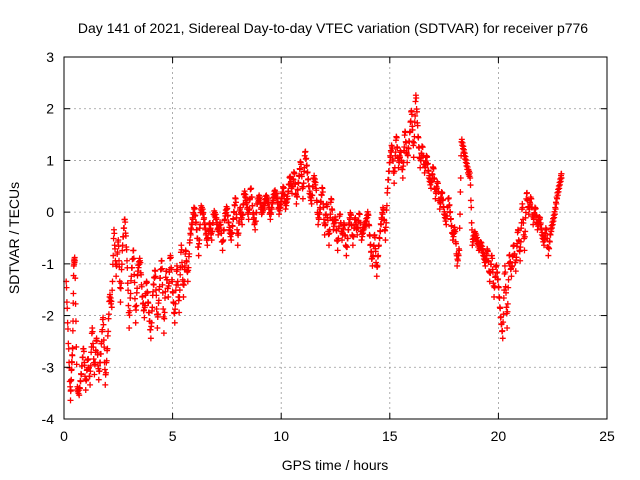  I want to click on y-tick-label: 2, so click(50, 109).